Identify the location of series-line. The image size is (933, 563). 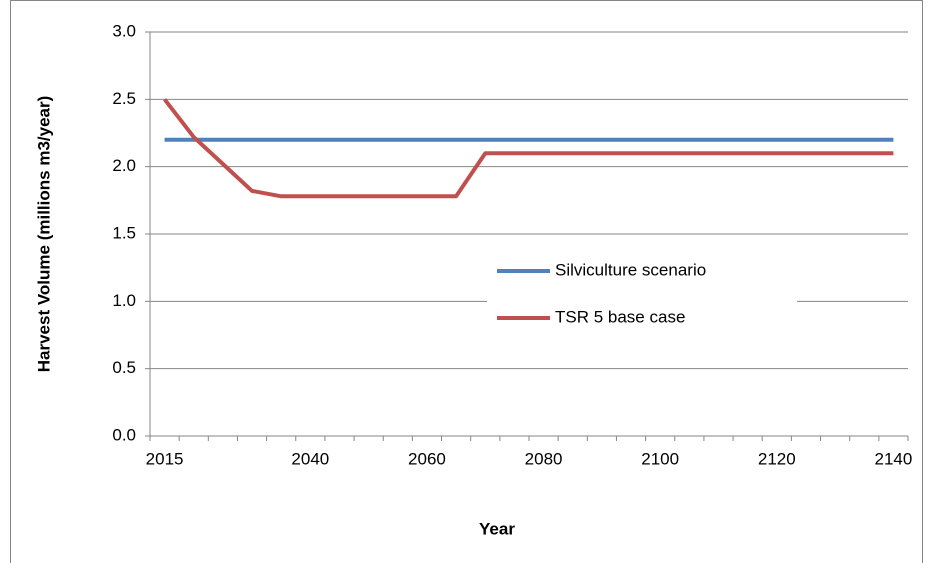
(528, 148).